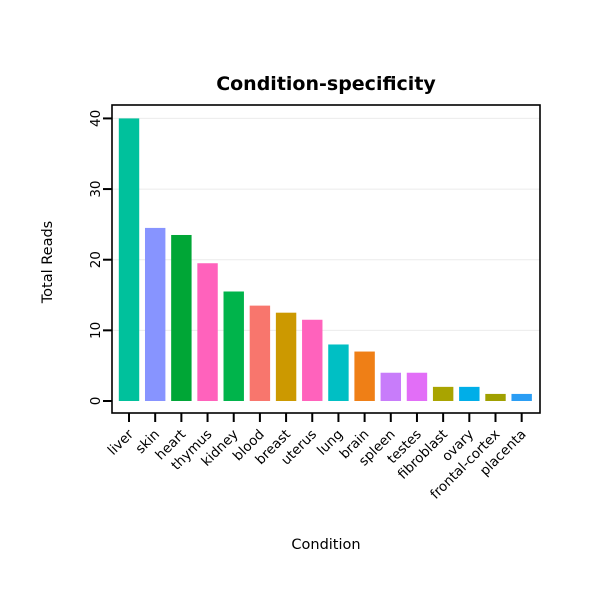 Image resolution: width=600 pixels, height=604 pixels. I want to click on y-tick-label: 20, so click(96, 259).